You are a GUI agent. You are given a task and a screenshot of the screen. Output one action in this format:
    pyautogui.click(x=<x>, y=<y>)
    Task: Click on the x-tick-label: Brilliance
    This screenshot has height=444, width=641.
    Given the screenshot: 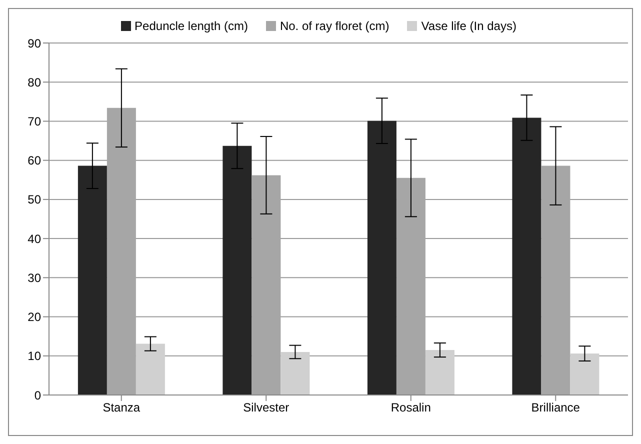 What is the action you would take?
    pyautogui.click(x=555, y=407)
    